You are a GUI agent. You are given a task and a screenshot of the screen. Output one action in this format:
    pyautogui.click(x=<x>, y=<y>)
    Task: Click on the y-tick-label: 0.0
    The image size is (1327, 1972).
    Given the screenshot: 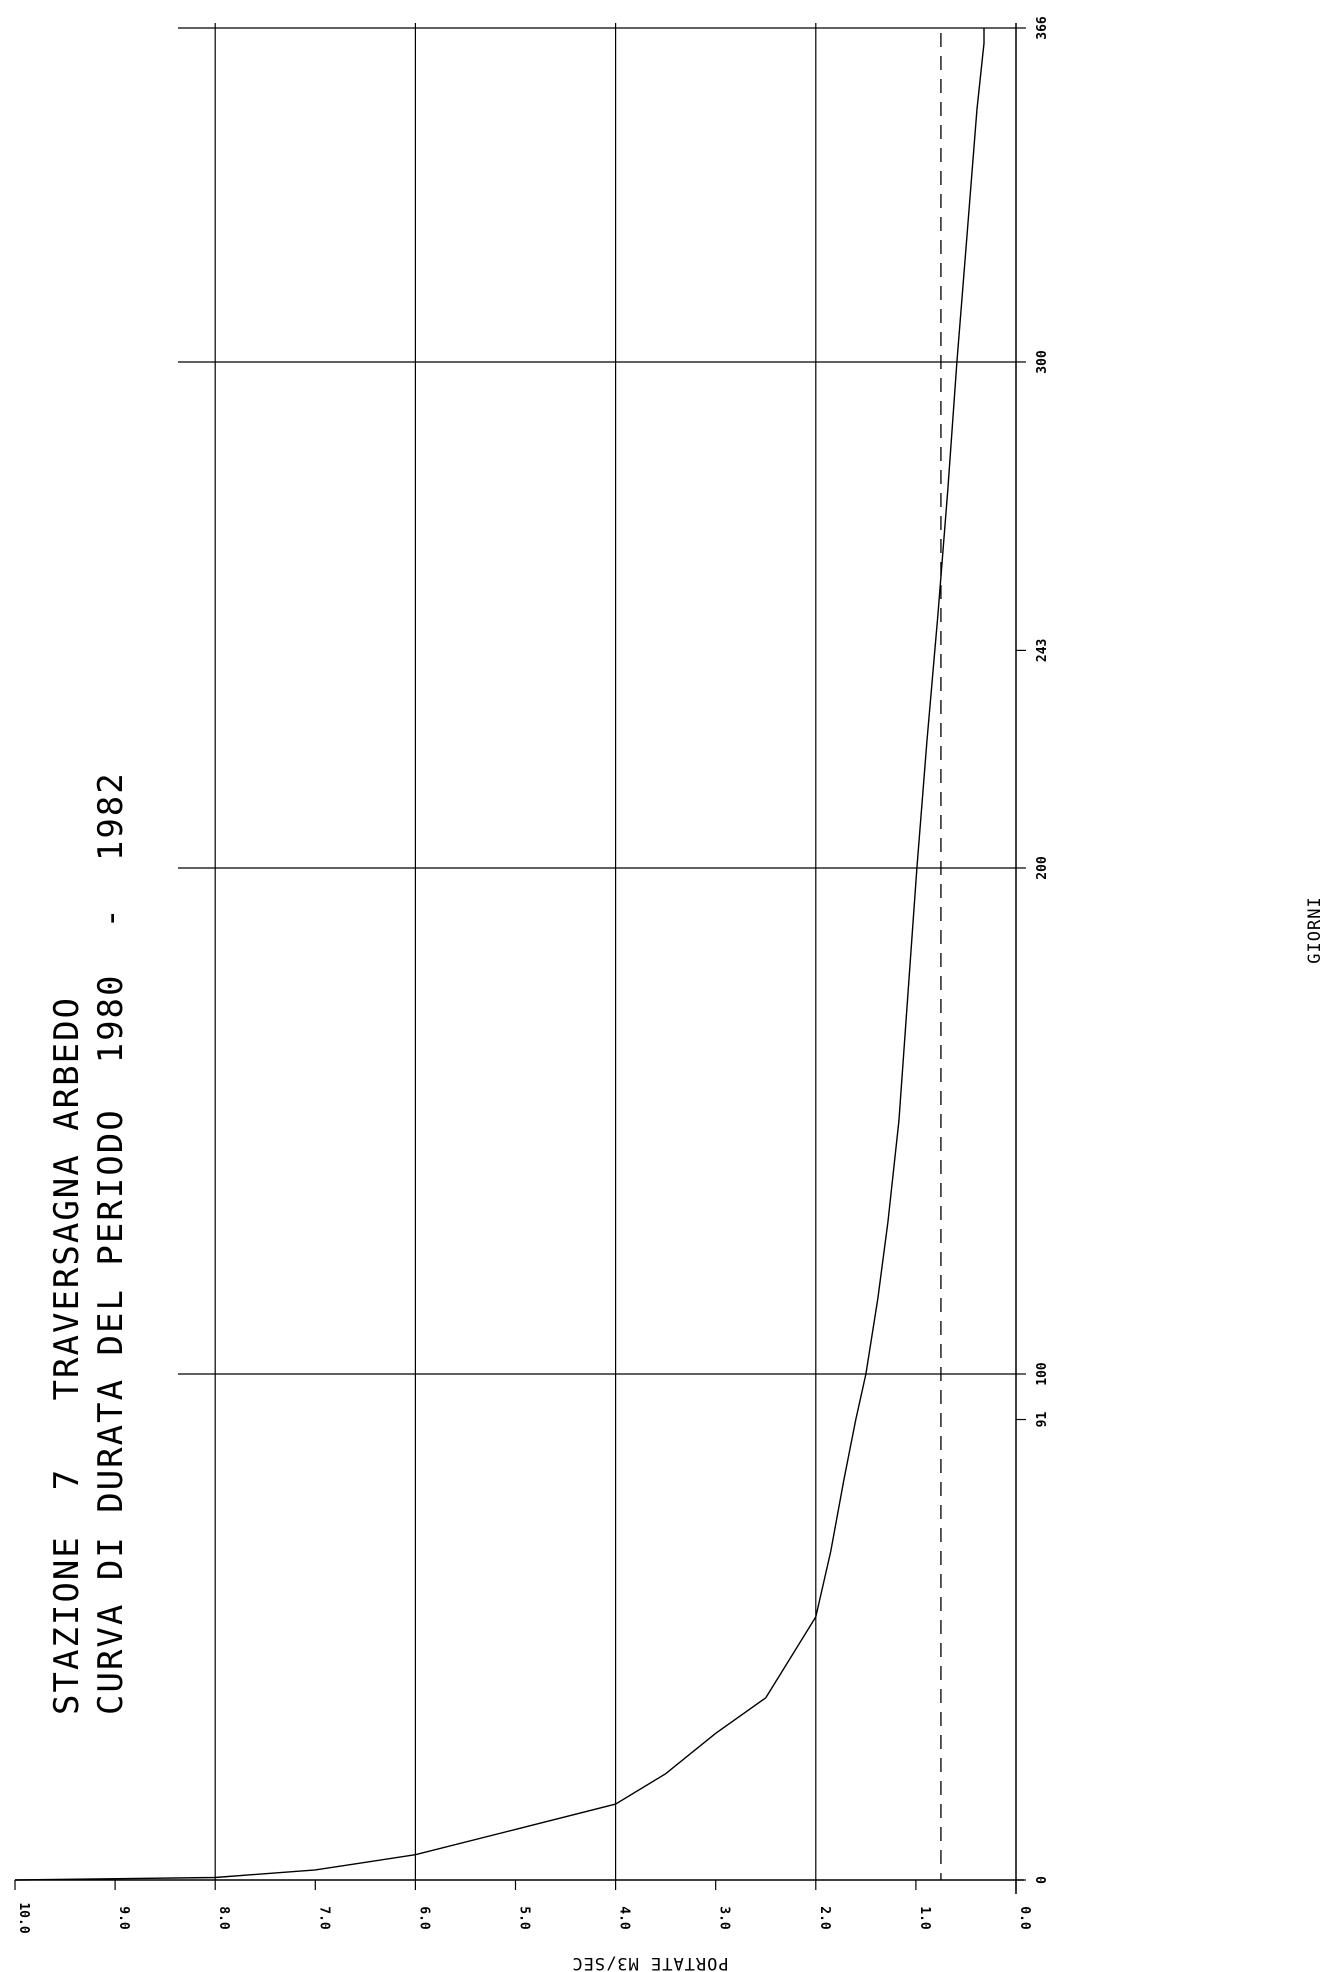 What is the action you would take?
    pyautogui.click(x=1024, y=1918)
    